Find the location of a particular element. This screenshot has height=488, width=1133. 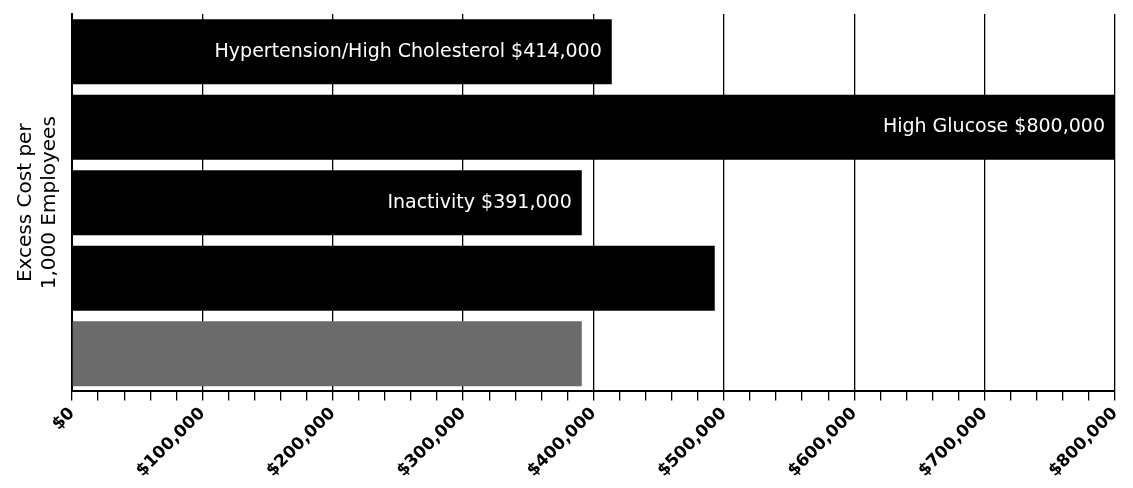

data-label: High Glucose $800,000 is located at coordinates (993, 125).